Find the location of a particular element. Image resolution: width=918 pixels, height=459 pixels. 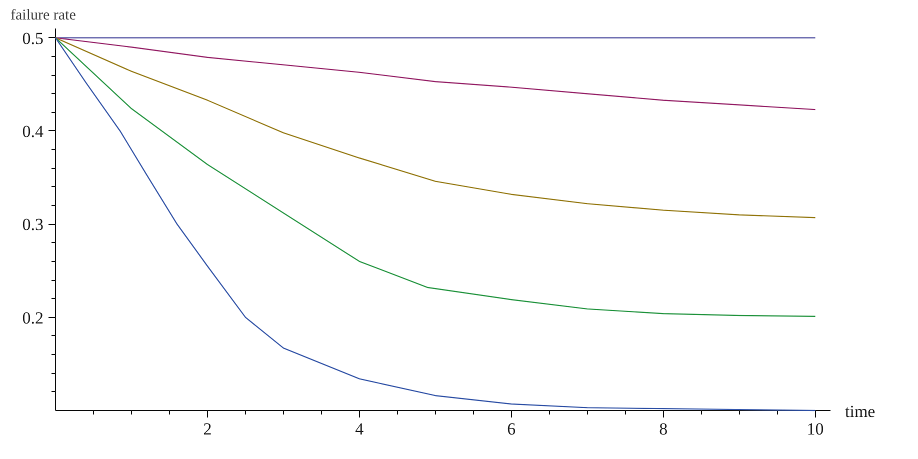

x-tick-label: 10 is located at coordinates (815, 429).